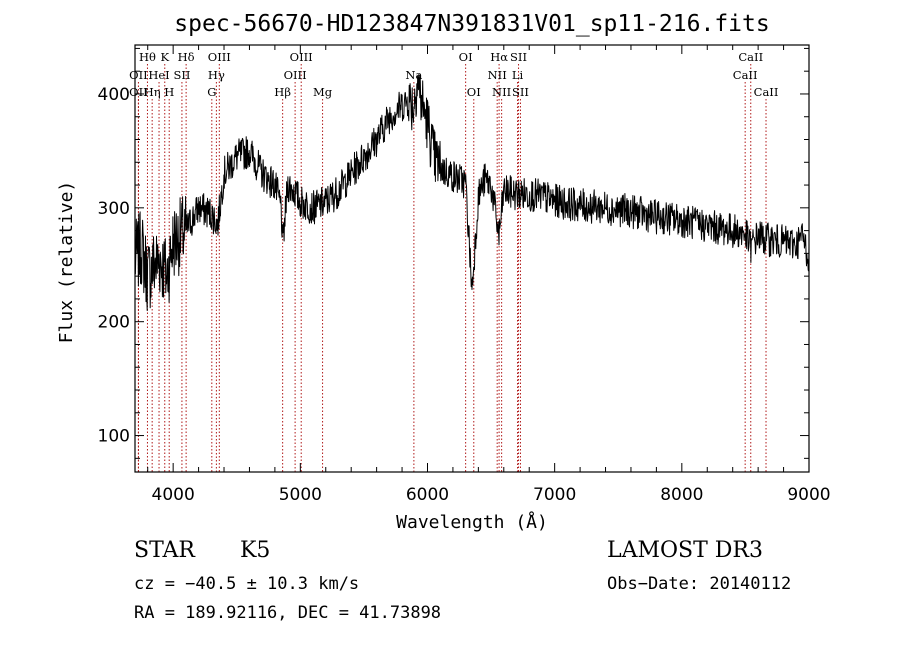 The height and width of the screenshot is (649, 900). Describe the element at coordinates (247, 584) in the screenshot. I see `redshift-value: cz = −40.5 ± 10.3 km/s` at that location.